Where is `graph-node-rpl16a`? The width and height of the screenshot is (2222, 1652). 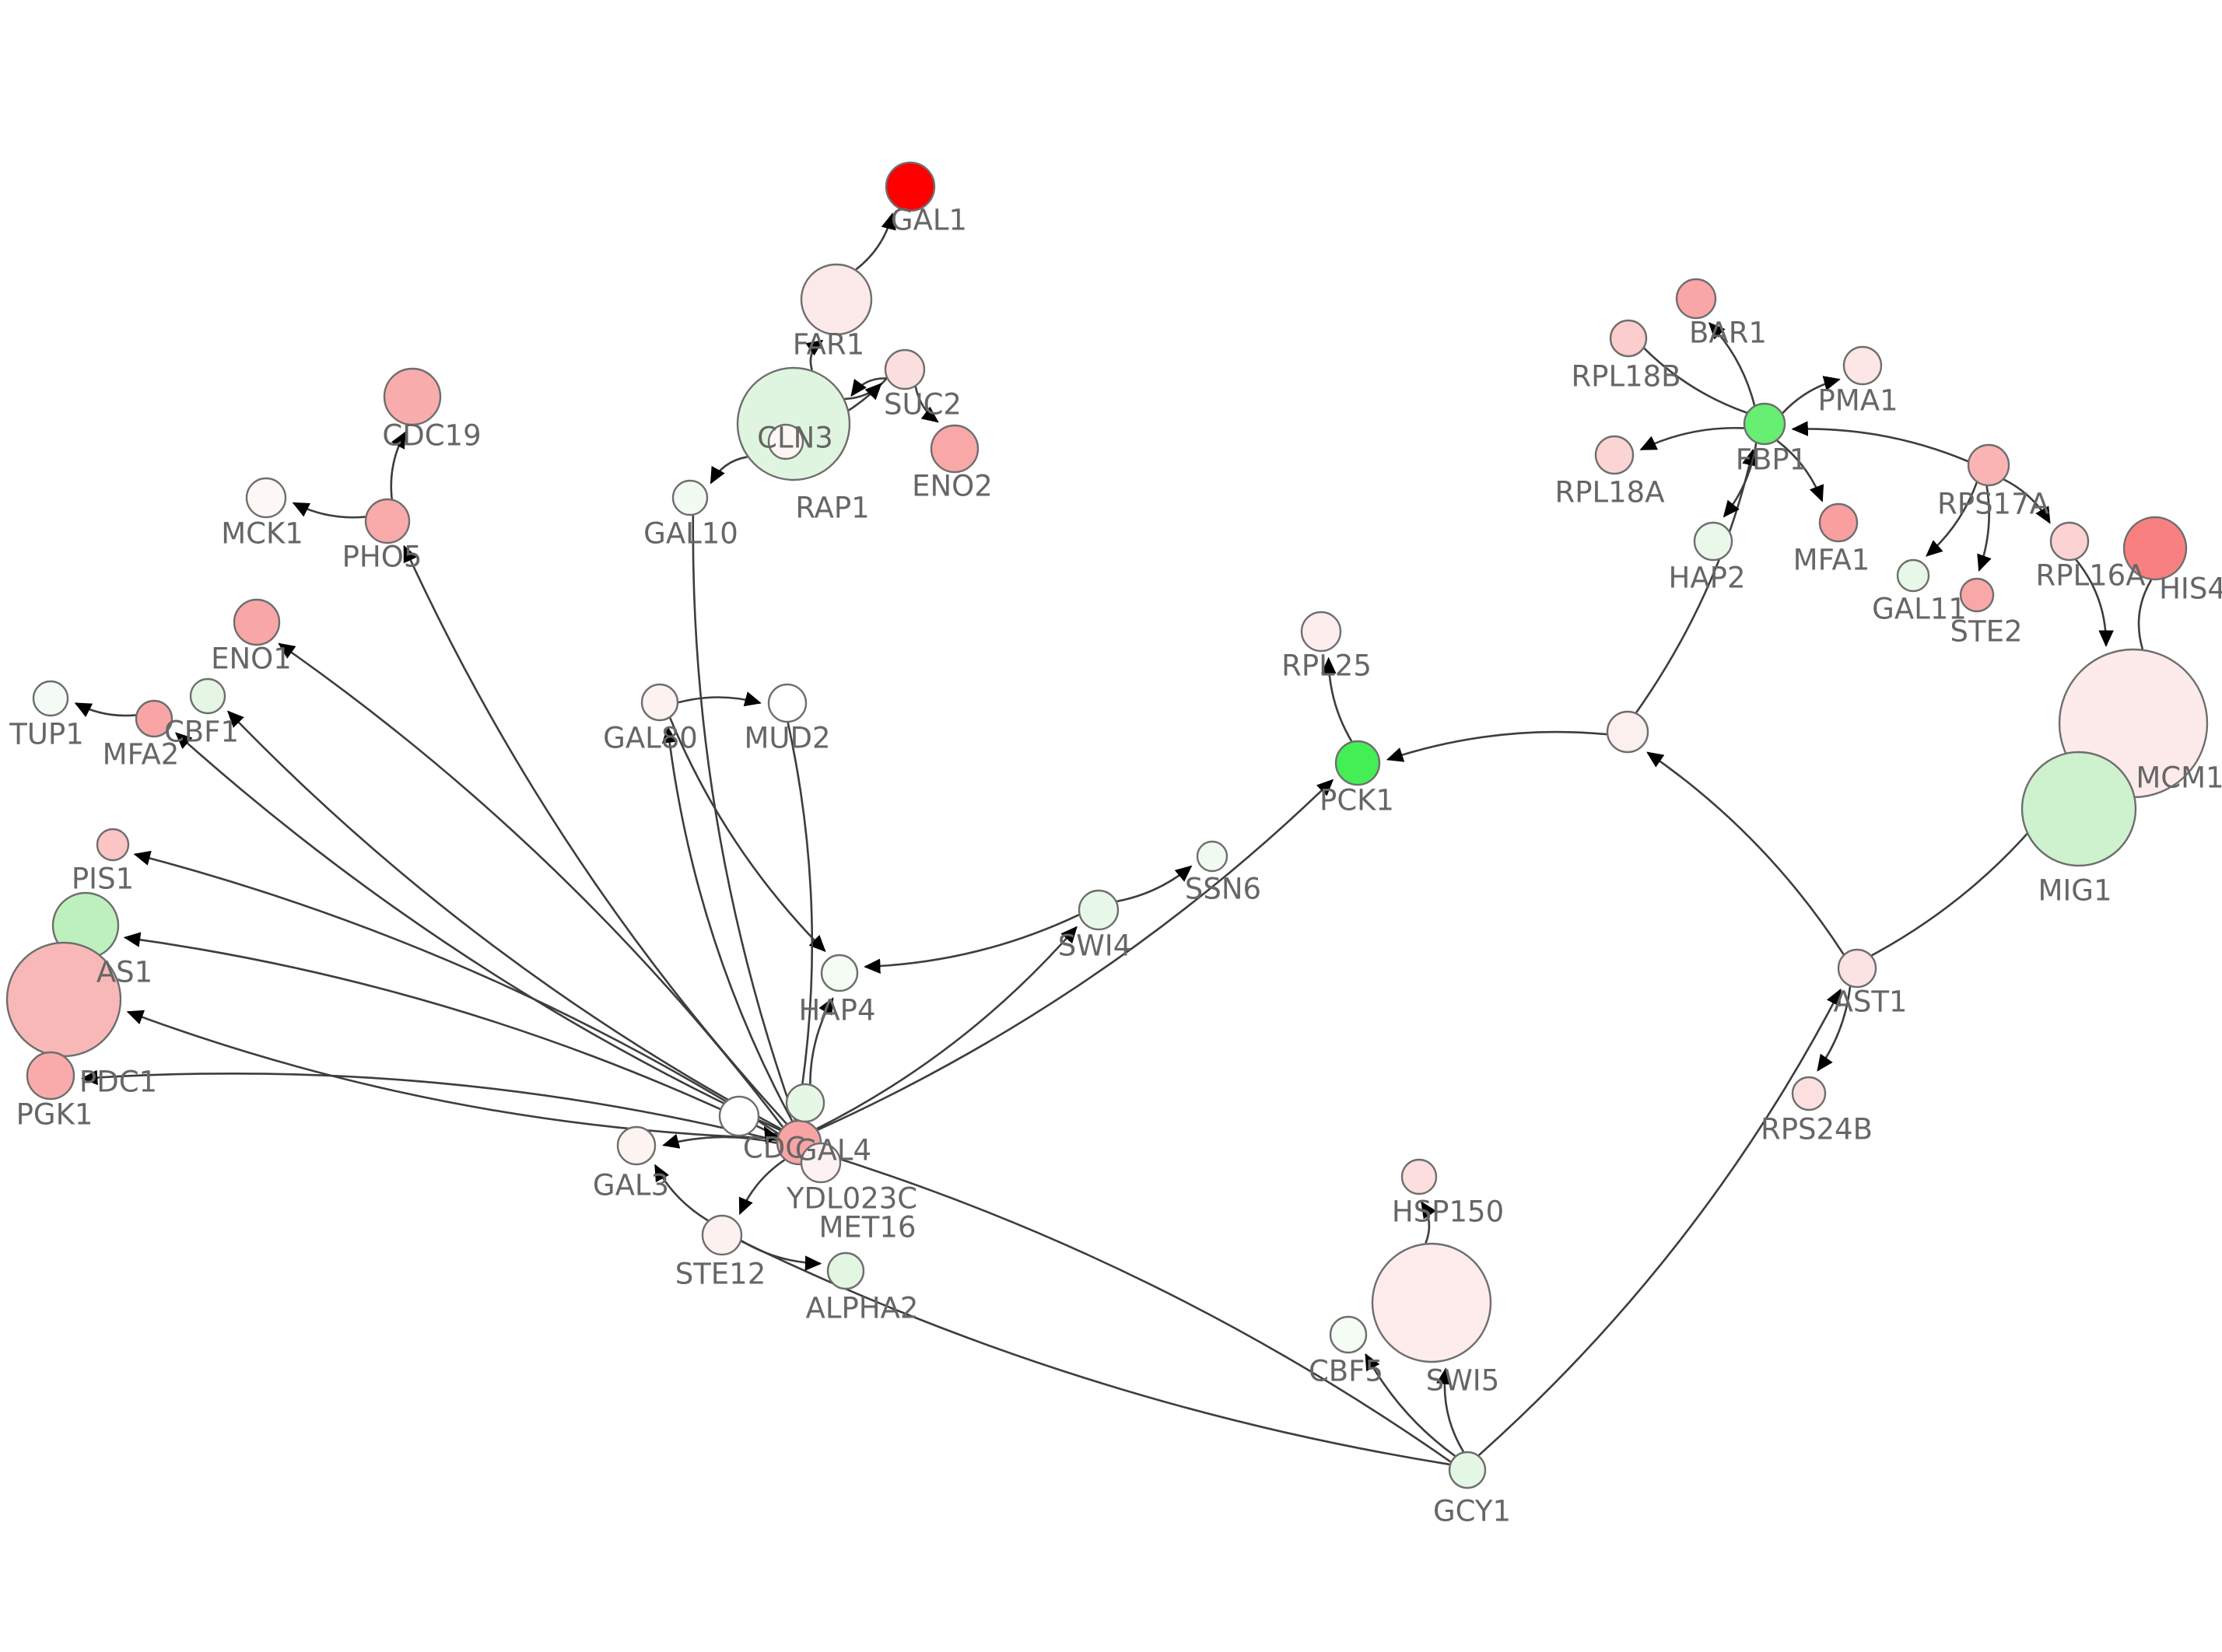
graph-node-rpl16a is located at coordinates (2069, 542).